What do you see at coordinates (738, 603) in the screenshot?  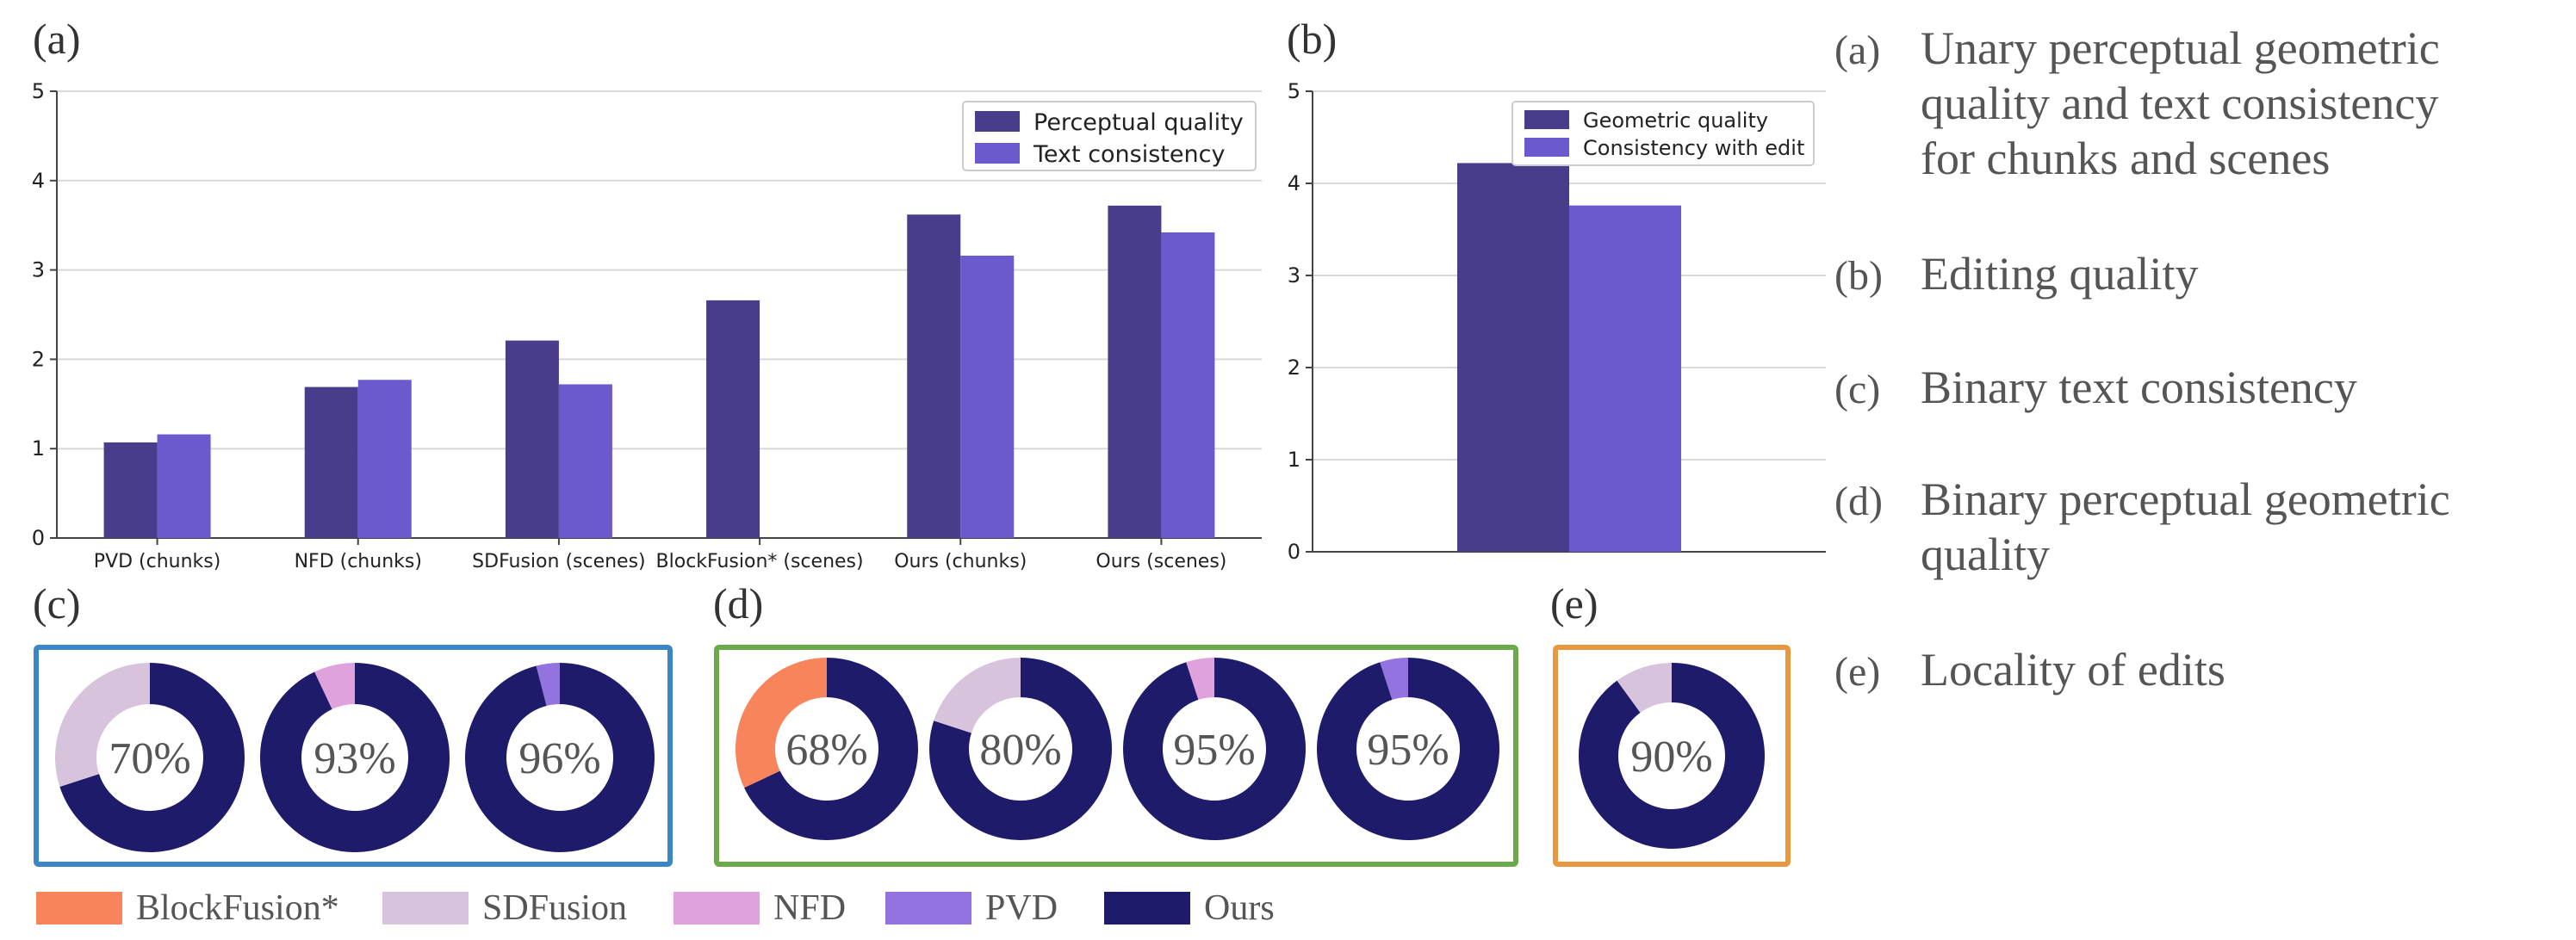 I see `panel-label-d: (d)` at bounding box center [738, 603].